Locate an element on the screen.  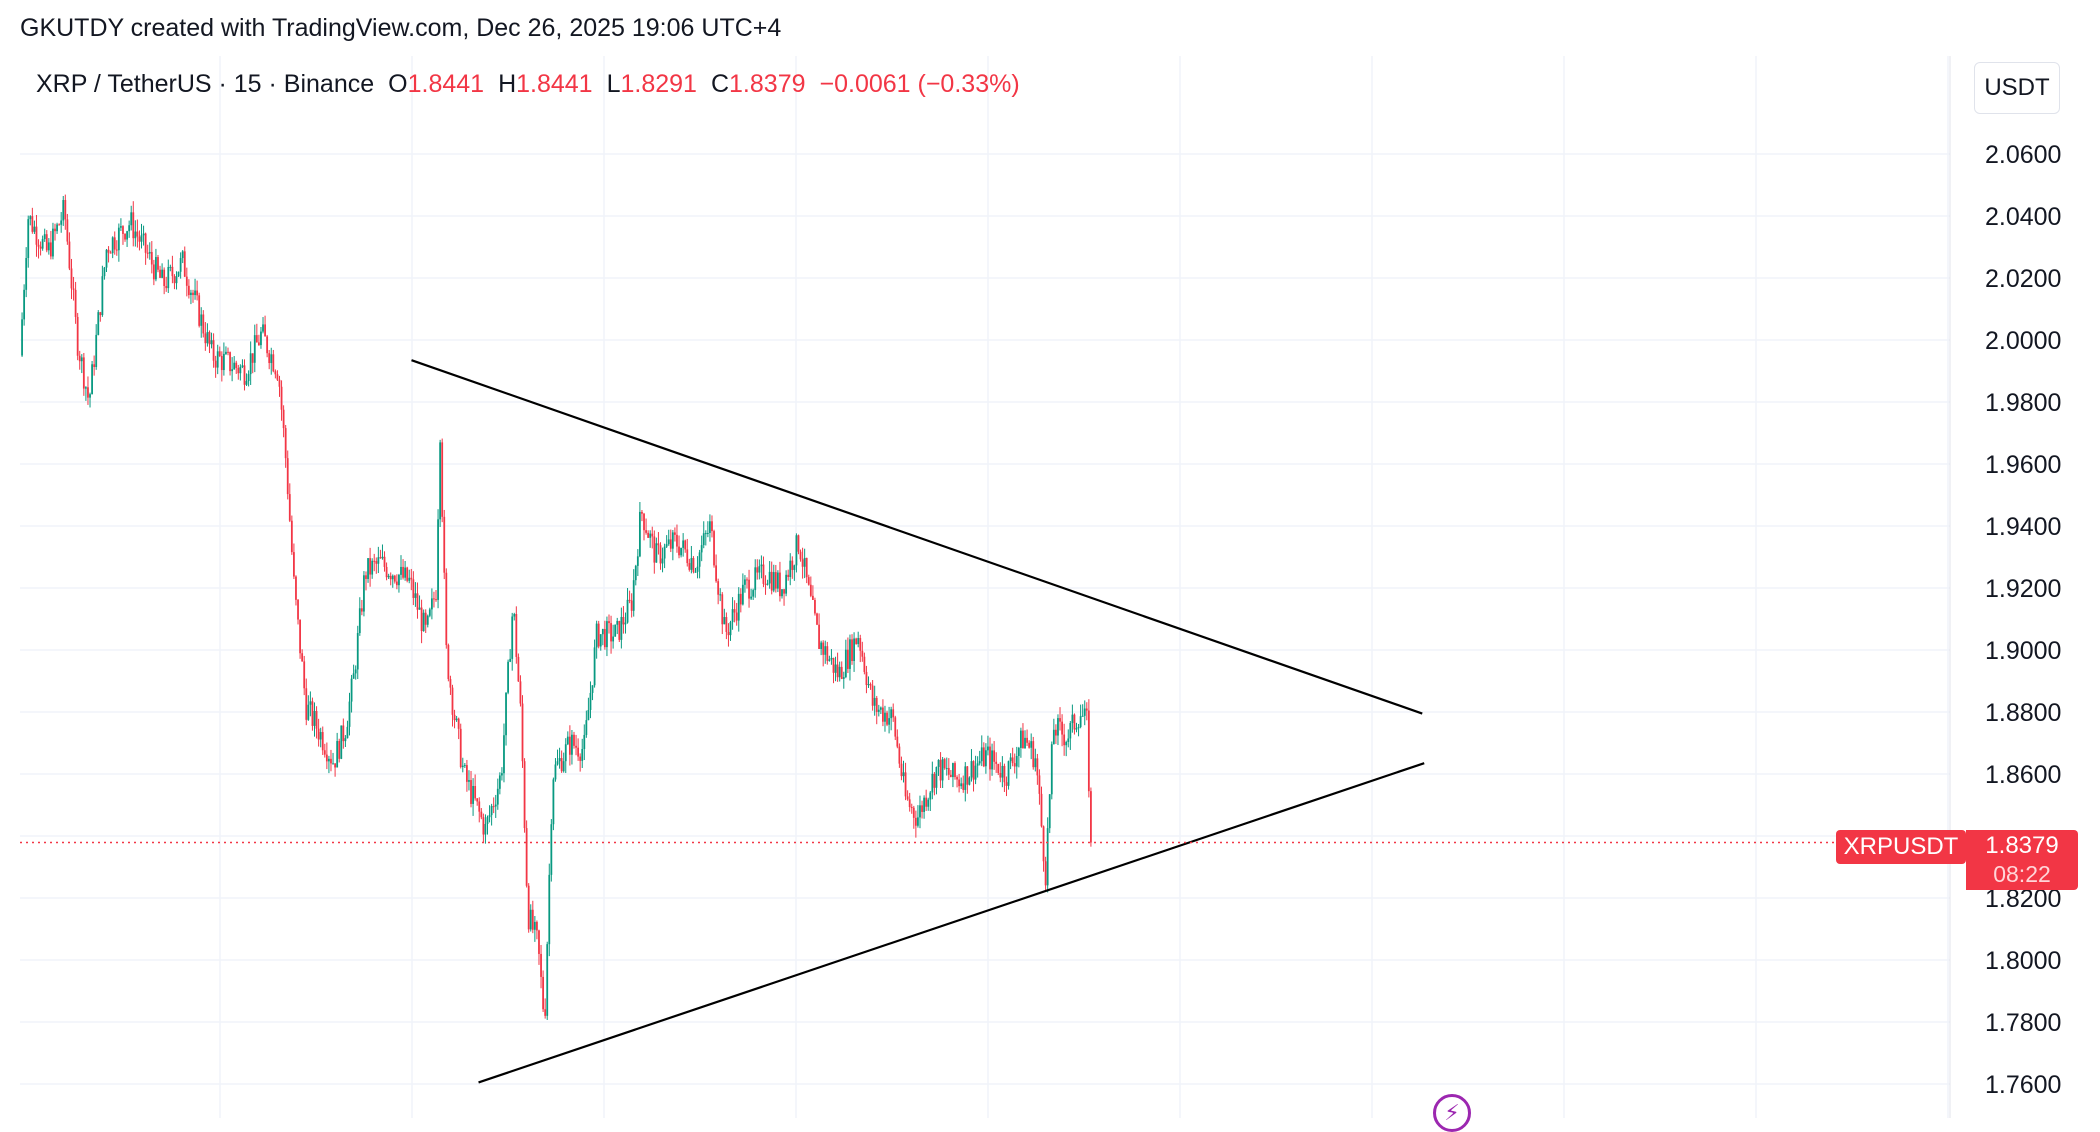
high-label: H is located at coordinates (507, 84).